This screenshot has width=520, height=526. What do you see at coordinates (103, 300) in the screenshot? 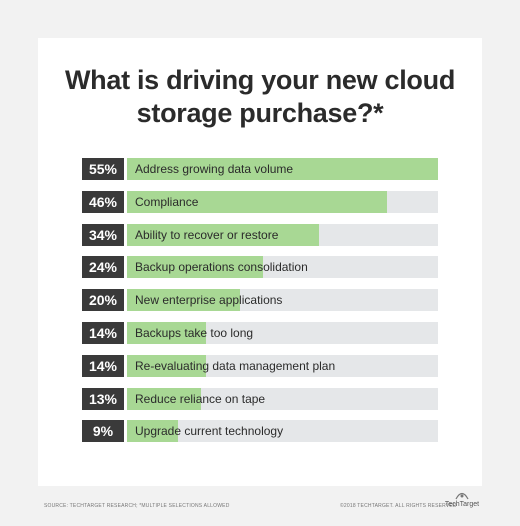
I see `value-label: 20%` at bounding box center [103, 300].